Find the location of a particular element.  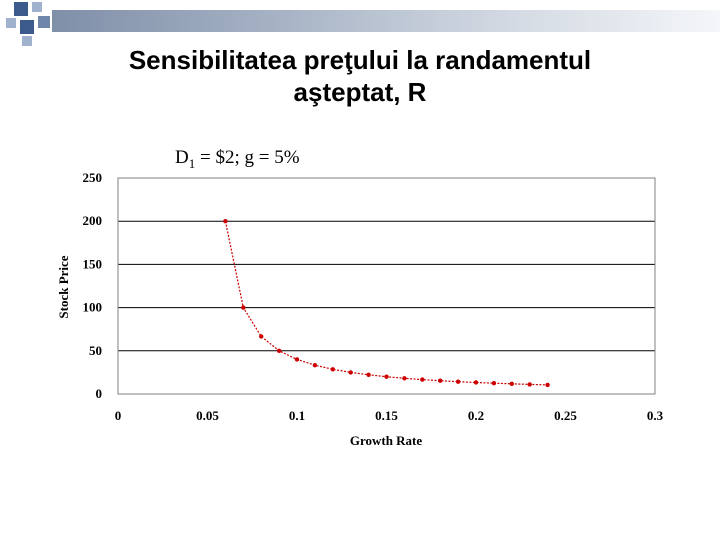

subtitle-suffix: = $2; g = 5% is located at coordinates (247, 157).